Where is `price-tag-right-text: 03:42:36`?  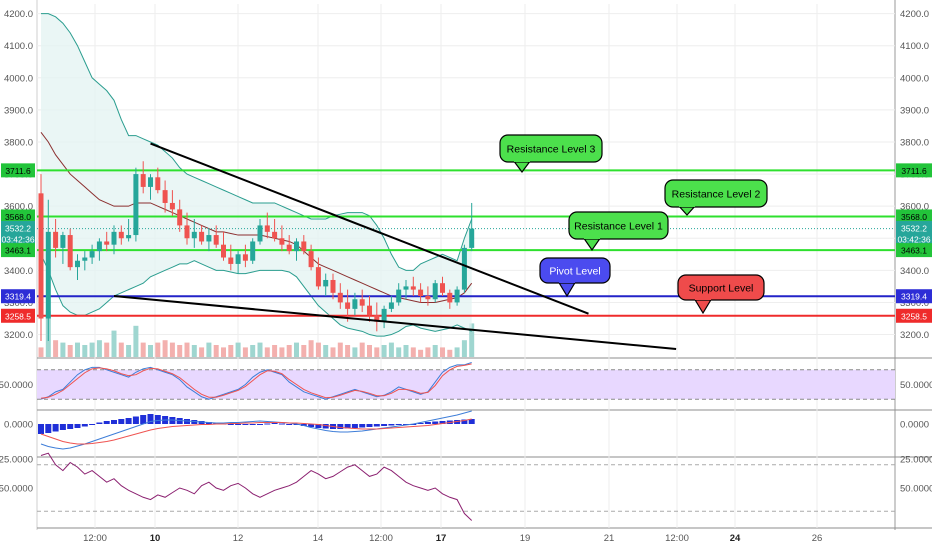
price-tag-right-text: 03:42:36 is located at coordinates (913, 240).